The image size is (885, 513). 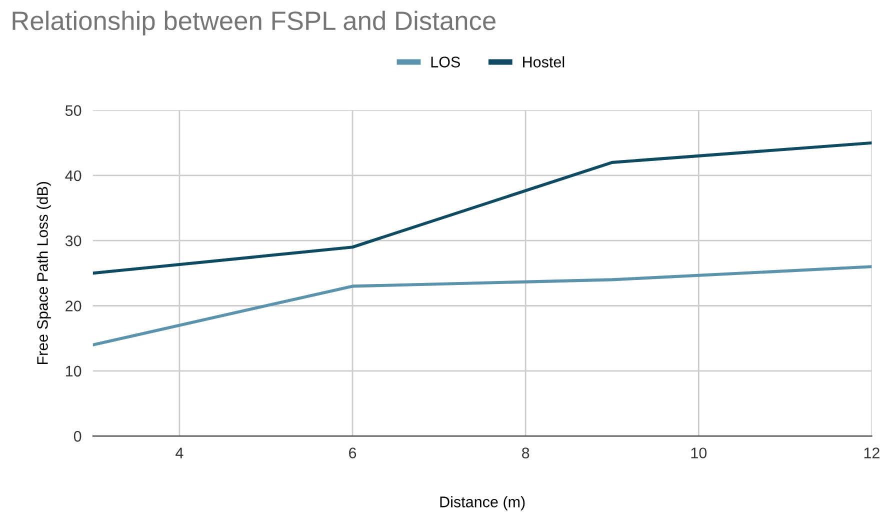 I want to click on line-series, so click(x=482, y=305).